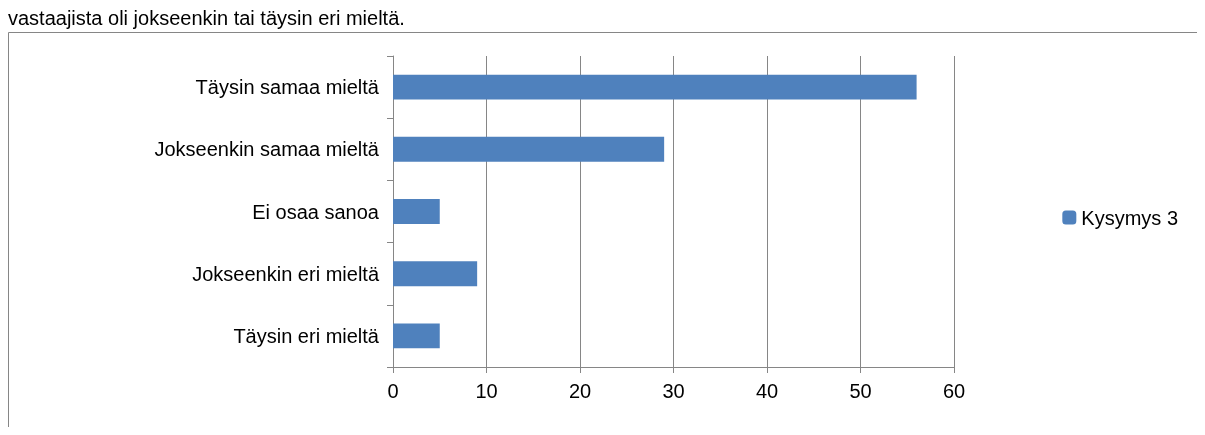 This screenshot has width=1205, height=435. What do you see at coordinates (206, 18) in the screenshot?
I see `text: vastaajista oli jokseenkin tai täysin eri mieltä.` at bounding box center [206, 18].